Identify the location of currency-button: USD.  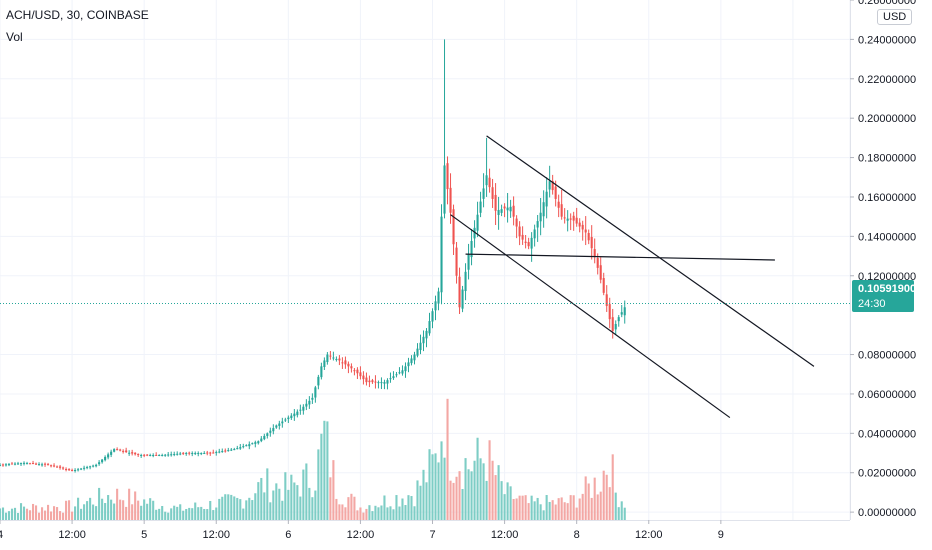
(895, 17).